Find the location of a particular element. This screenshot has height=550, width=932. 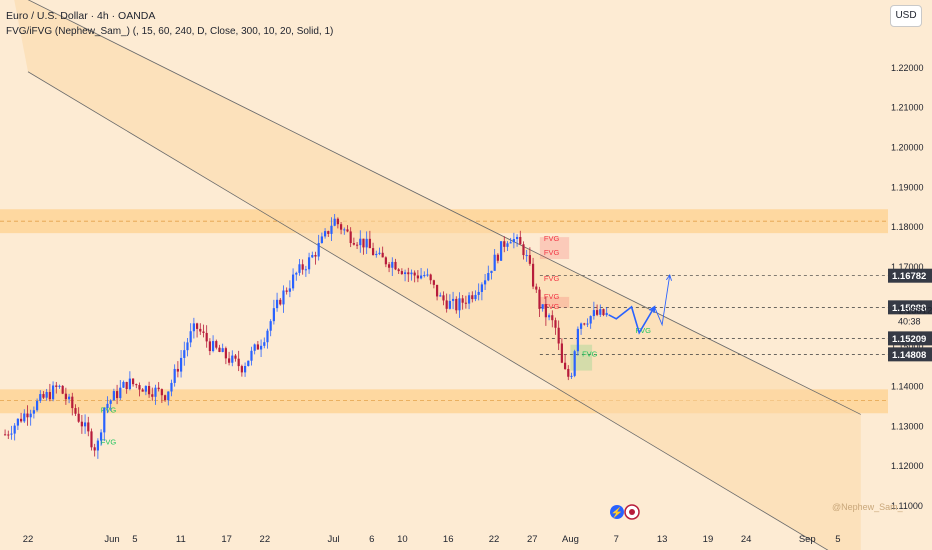

time-tick-label: 13 is located at coordinates (662, 539).